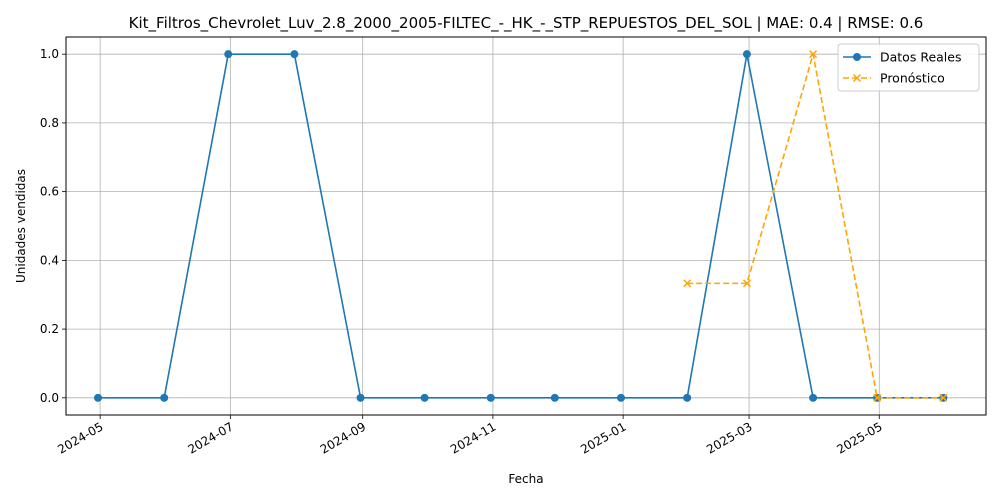 This screenshot has height=500, width=1000. What do you see at coordinates (912, 78) in the screenshot?
I see `legend-entry-label: Pronóstico` at bounding box center [912, 78].